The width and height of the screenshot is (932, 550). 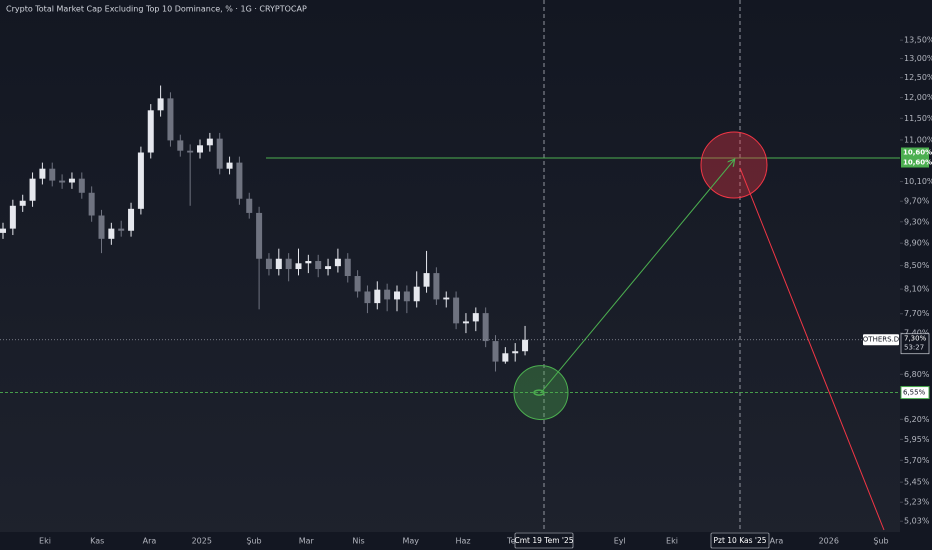 What do you see at coordinates (462, 541) in the screenshot?
I see `x-tick-label: Haz` at bounding box center [462, 541].